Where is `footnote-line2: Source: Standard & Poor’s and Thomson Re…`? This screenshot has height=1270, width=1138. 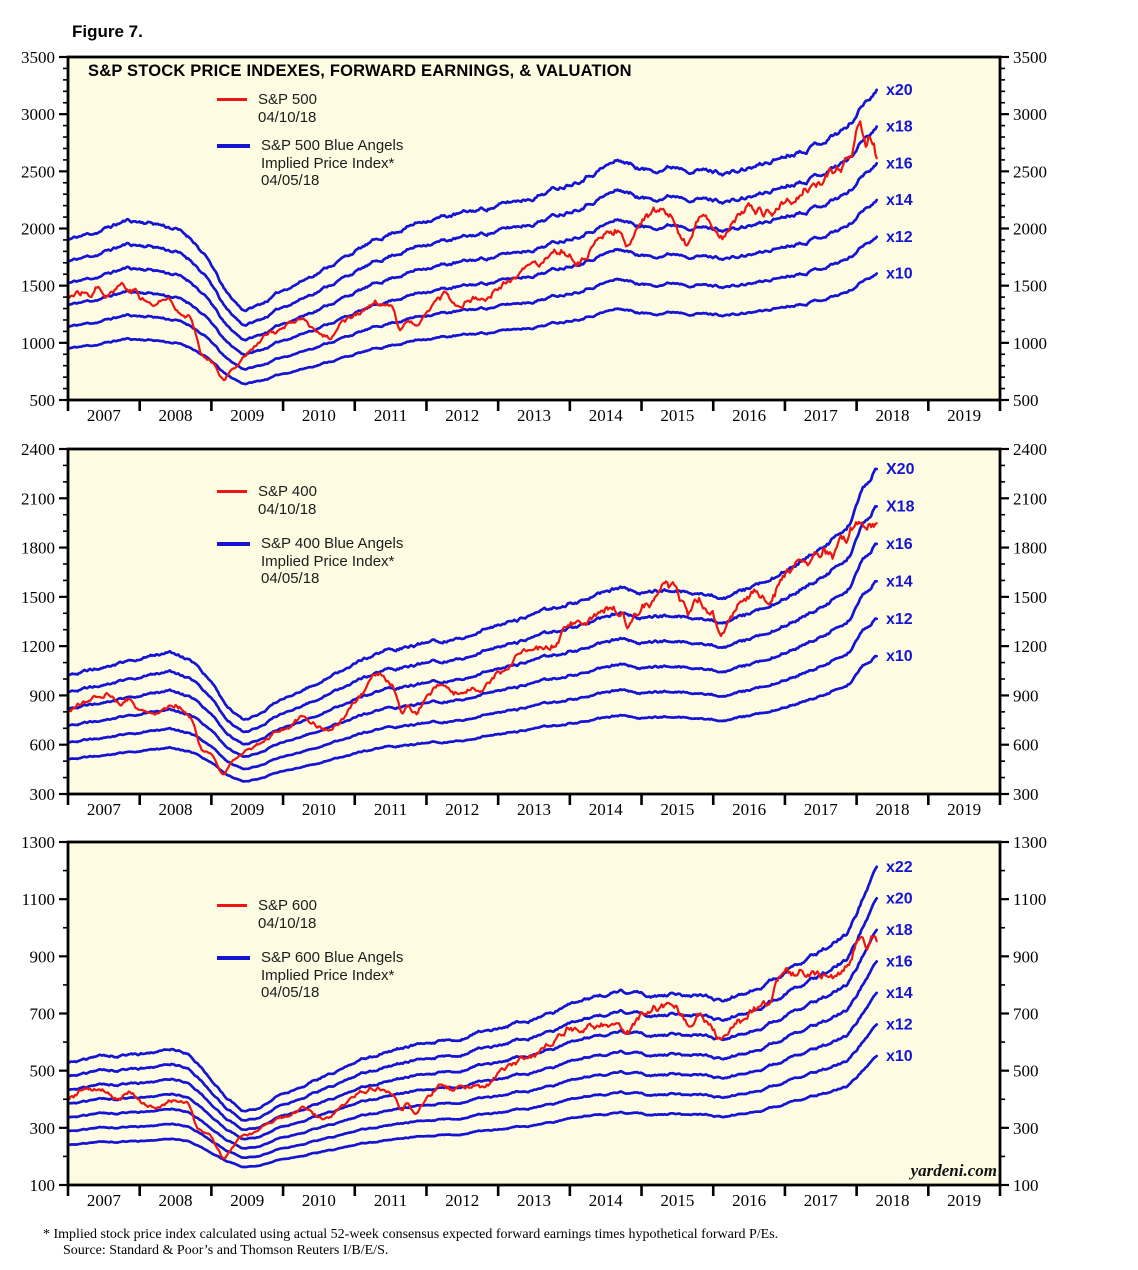
footnote-line2: Source: Standard & Poor’s and Thomson Re… is located at coordinates (226, 1250).